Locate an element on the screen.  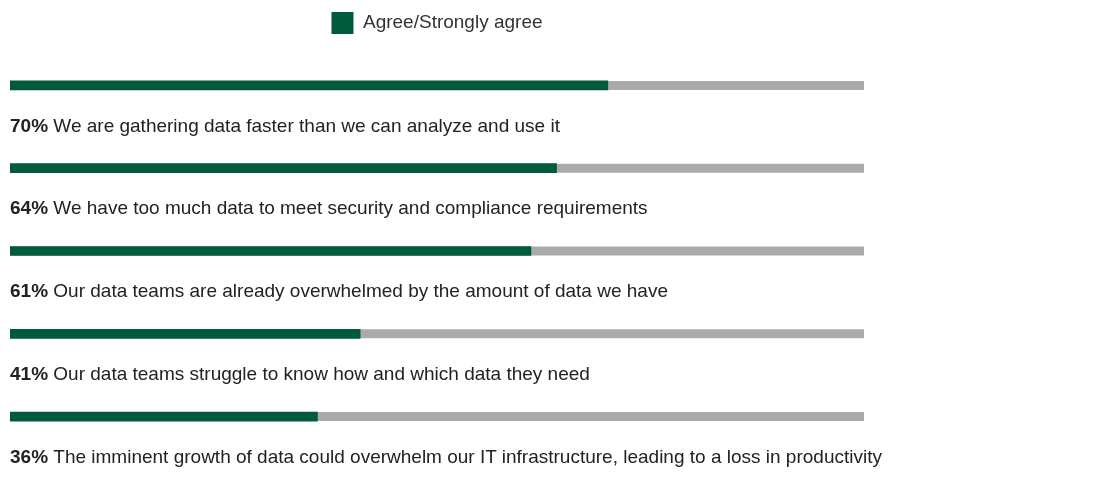
legend-label: Agree/Strongly agree is located at coordinates (452, 22).